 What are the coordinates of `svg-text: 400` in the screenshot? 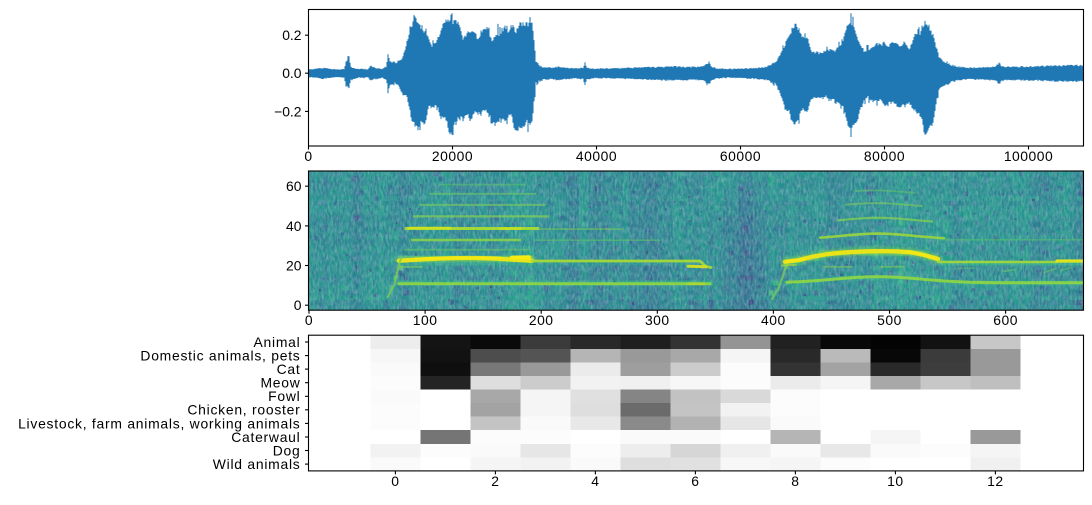 It's located at (773, 320).